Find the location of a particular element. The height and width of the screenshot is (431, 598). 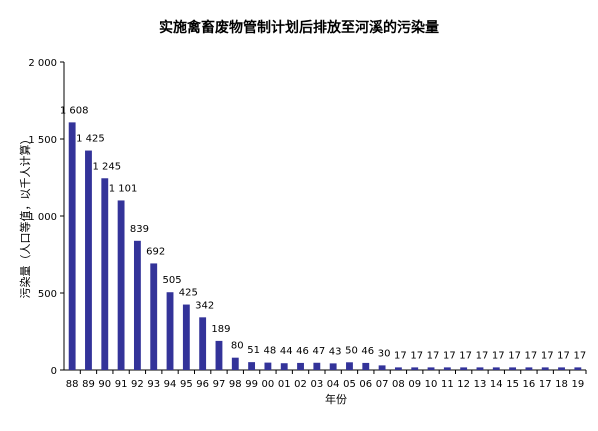

y-tick-label: 1 500 is located at coordinates (42, 140).